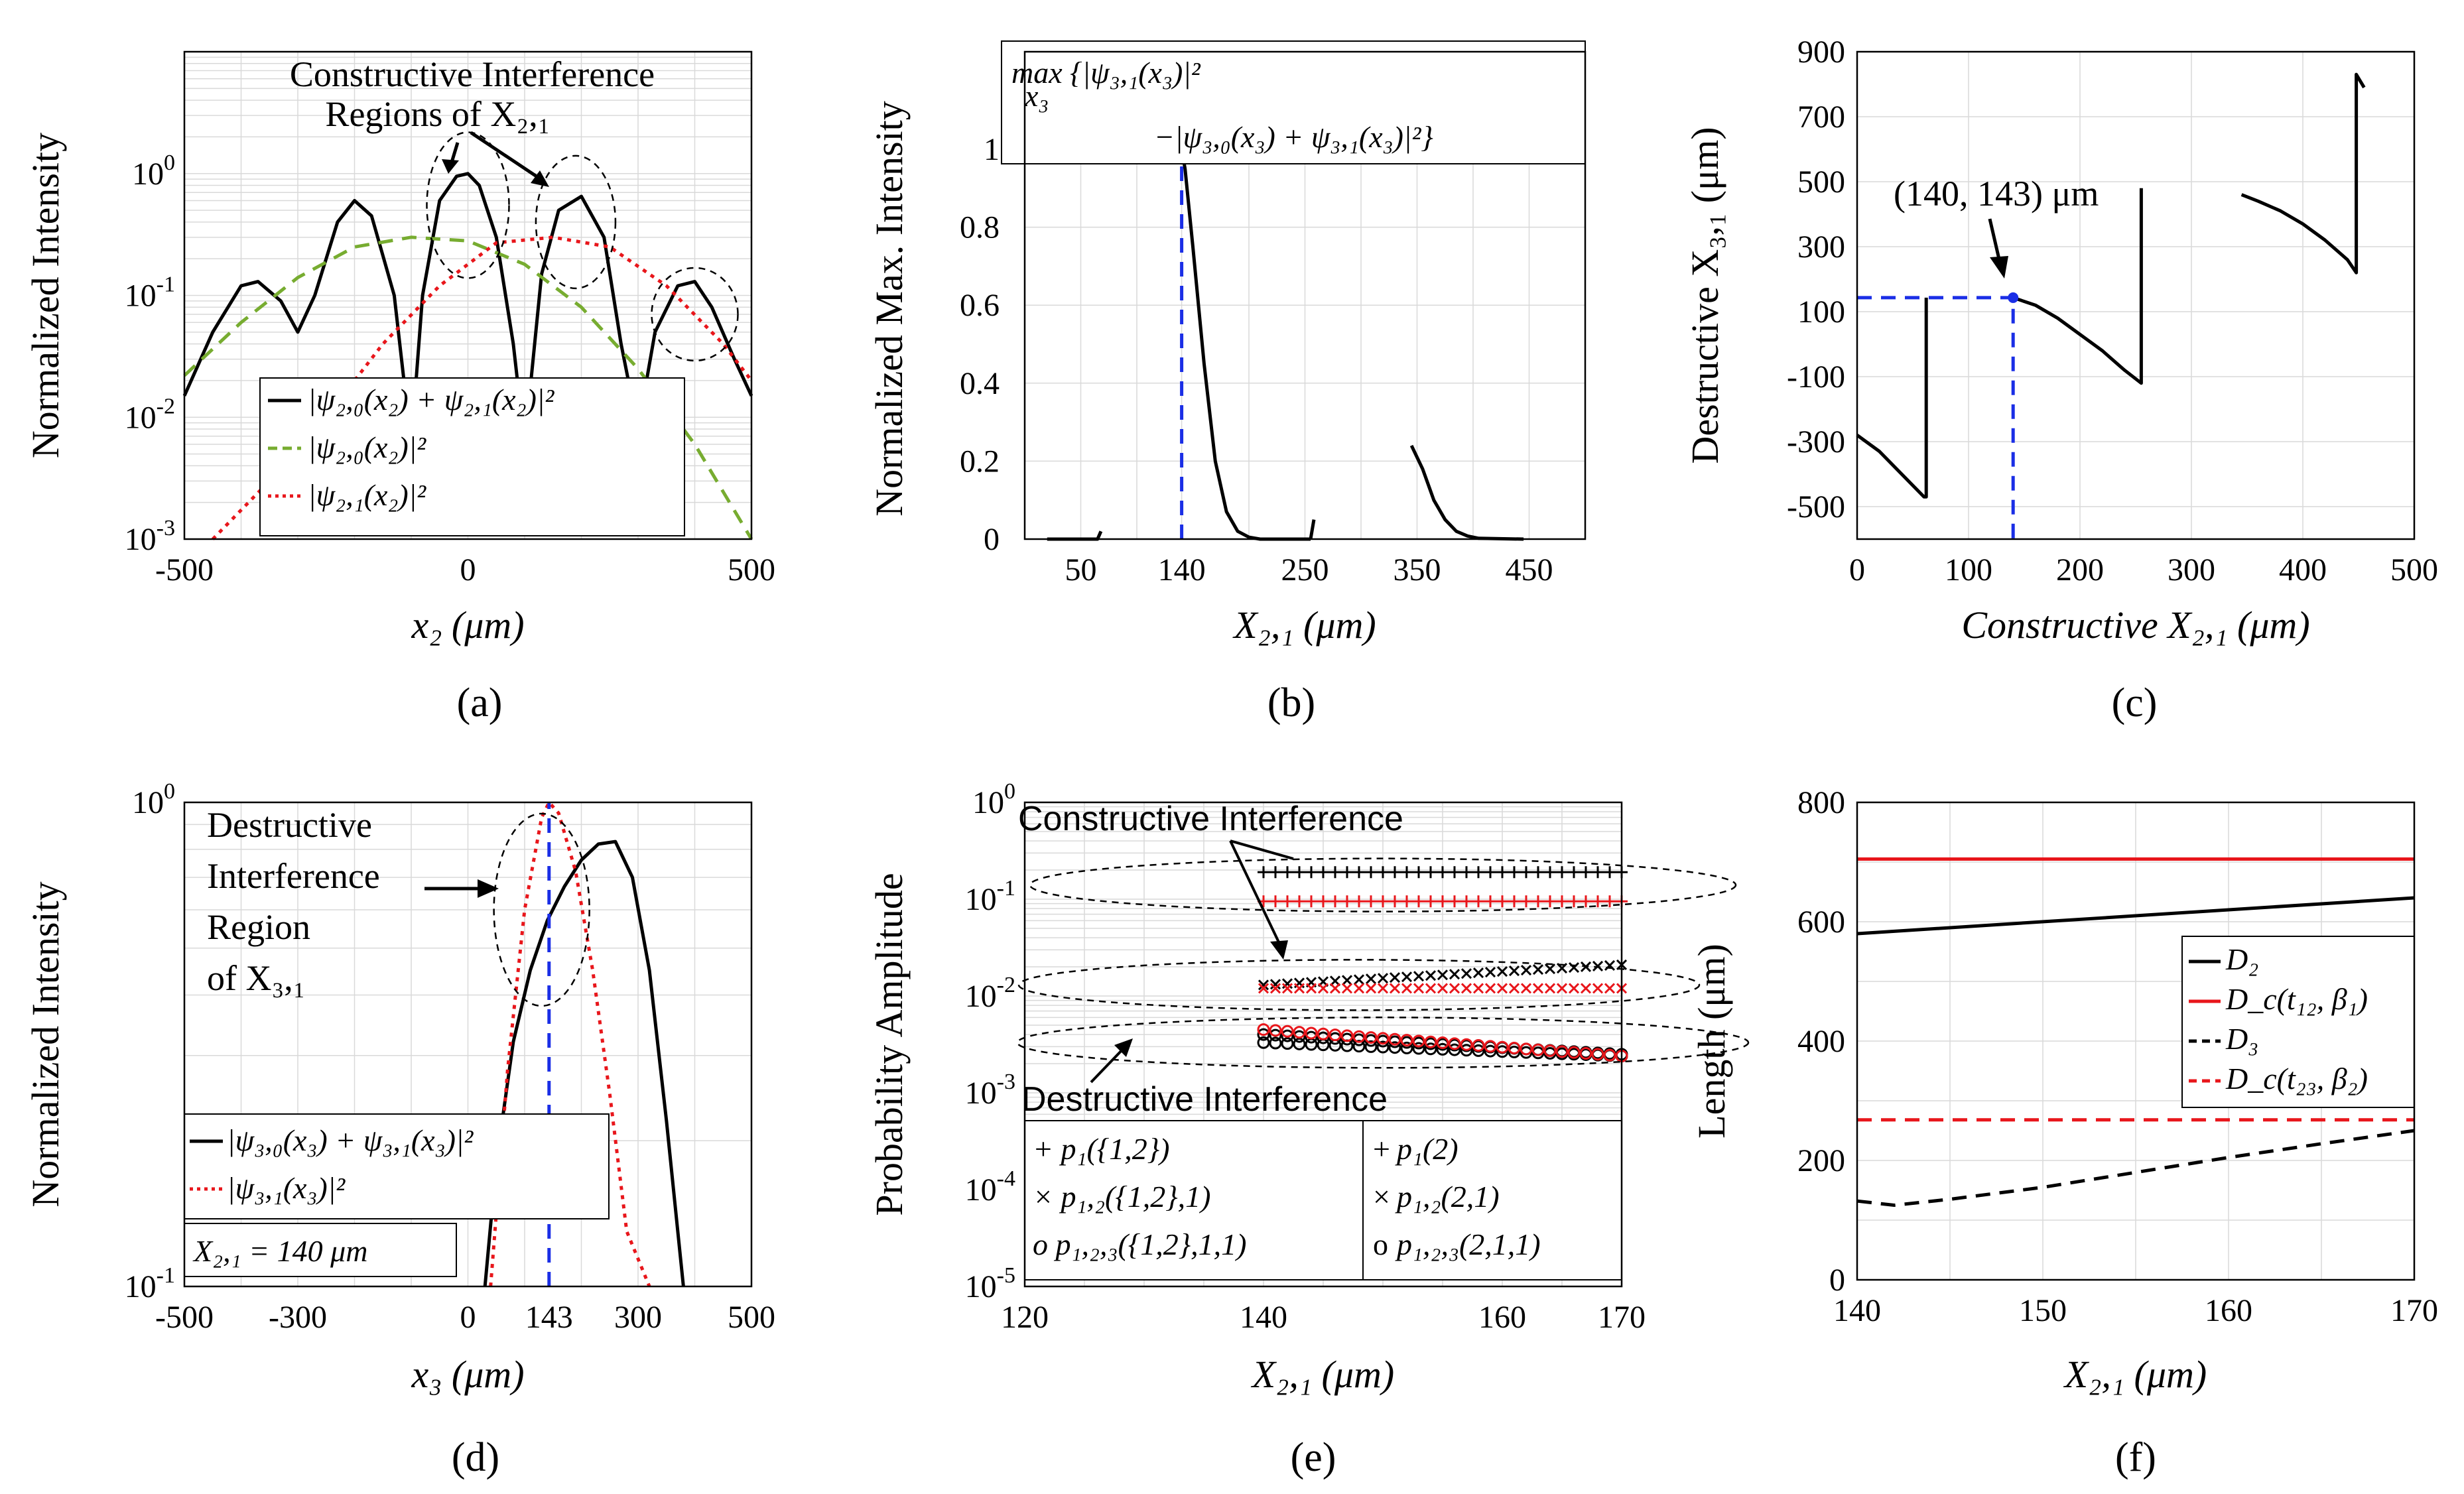 The height and width of the screenshot is (1494, 2464). What do you see at coordinates (1381, 1197) in the screenshot?
I see `legend-marker: ×` at bounding box center [1381, 1197].